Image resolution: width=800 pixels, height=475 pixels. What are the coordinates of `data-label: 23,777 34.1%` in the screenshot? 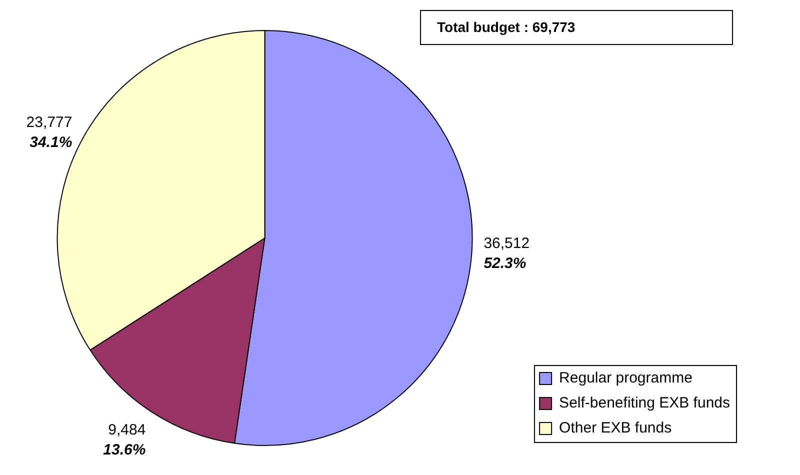 It's located at (49, 132).